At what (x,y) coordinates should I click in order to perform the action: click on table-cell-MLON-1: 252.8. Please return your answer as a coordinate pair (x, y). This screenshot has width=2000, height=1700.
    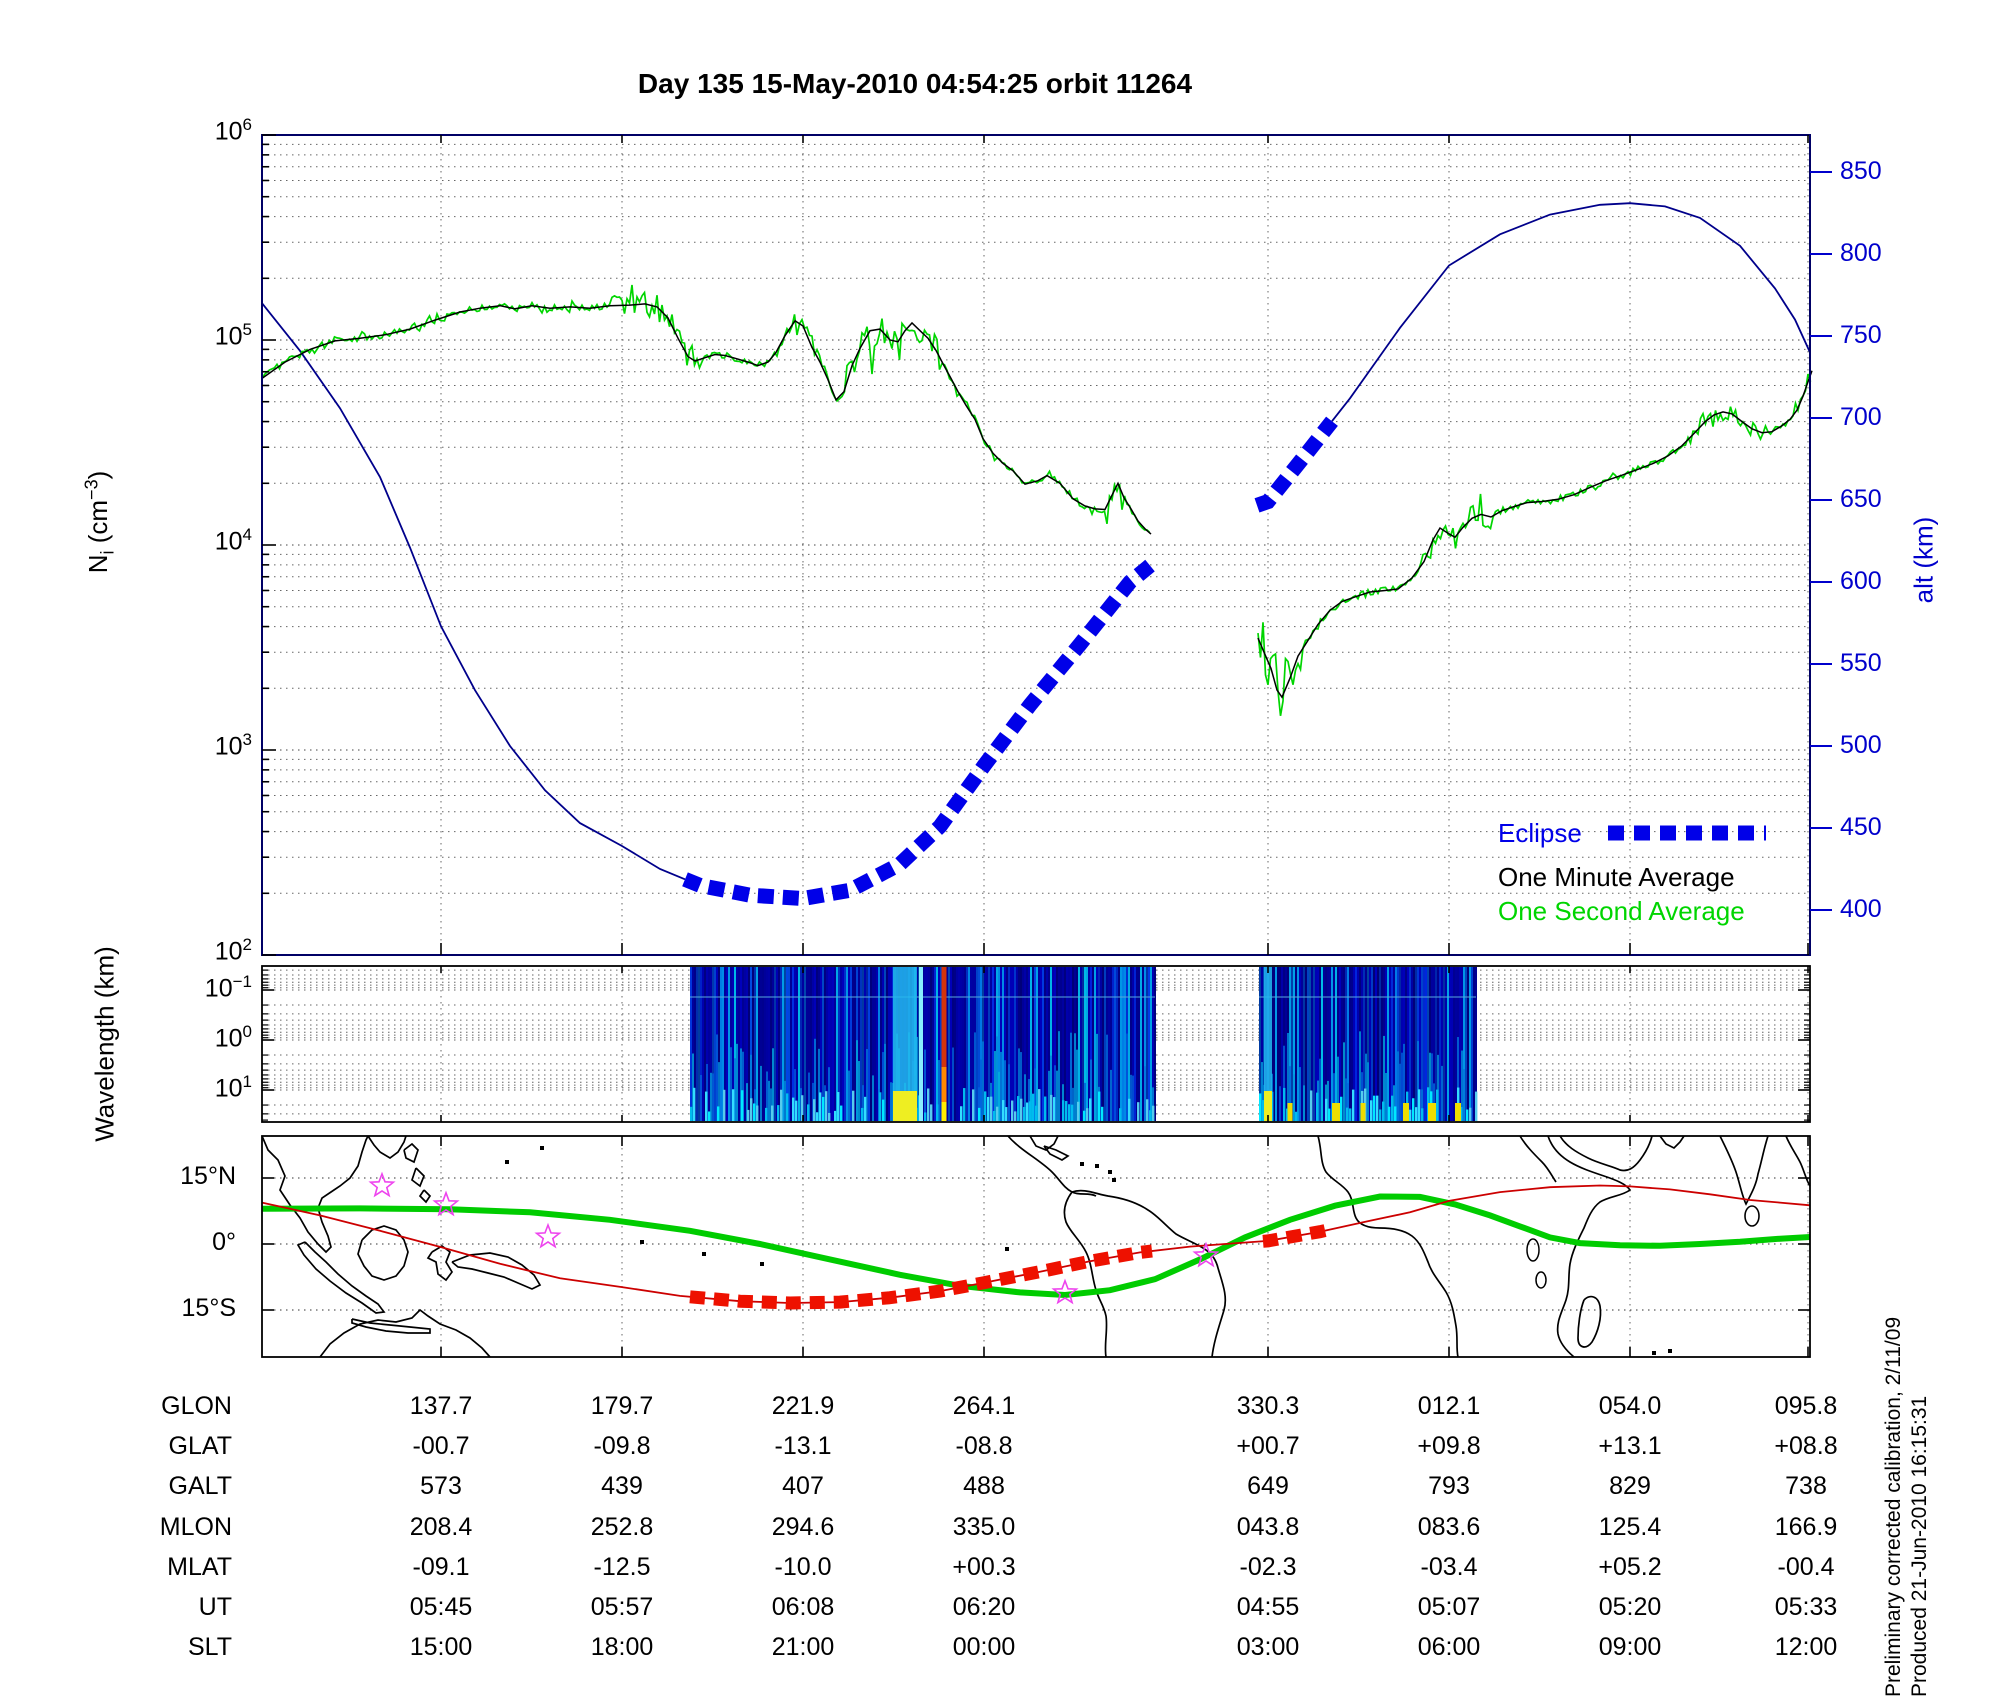
    Looking at the image, I should click on (622, 1527).